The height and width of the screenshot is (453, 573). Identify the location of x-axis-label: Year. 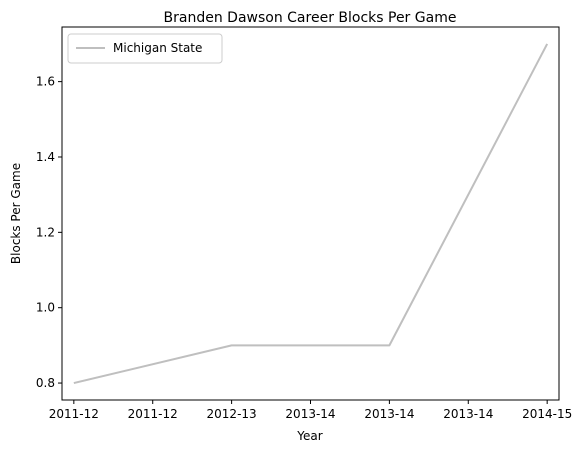
(309, 436).